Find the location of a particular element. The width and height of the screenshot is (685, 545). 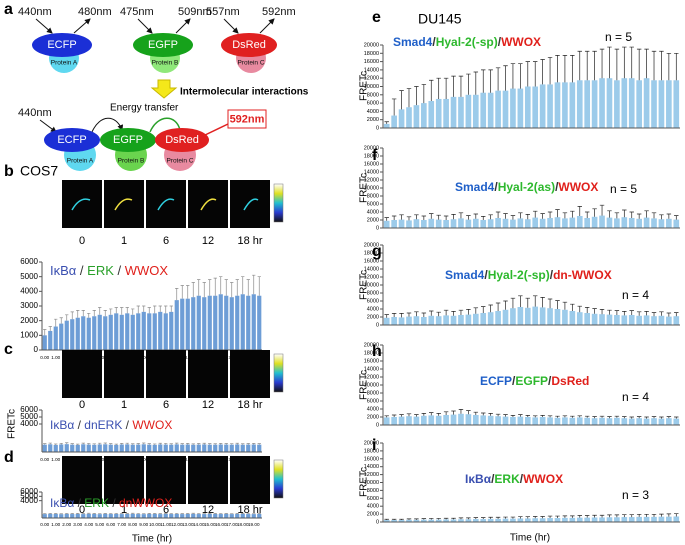

color-scale is located at coordinates (278, 373).